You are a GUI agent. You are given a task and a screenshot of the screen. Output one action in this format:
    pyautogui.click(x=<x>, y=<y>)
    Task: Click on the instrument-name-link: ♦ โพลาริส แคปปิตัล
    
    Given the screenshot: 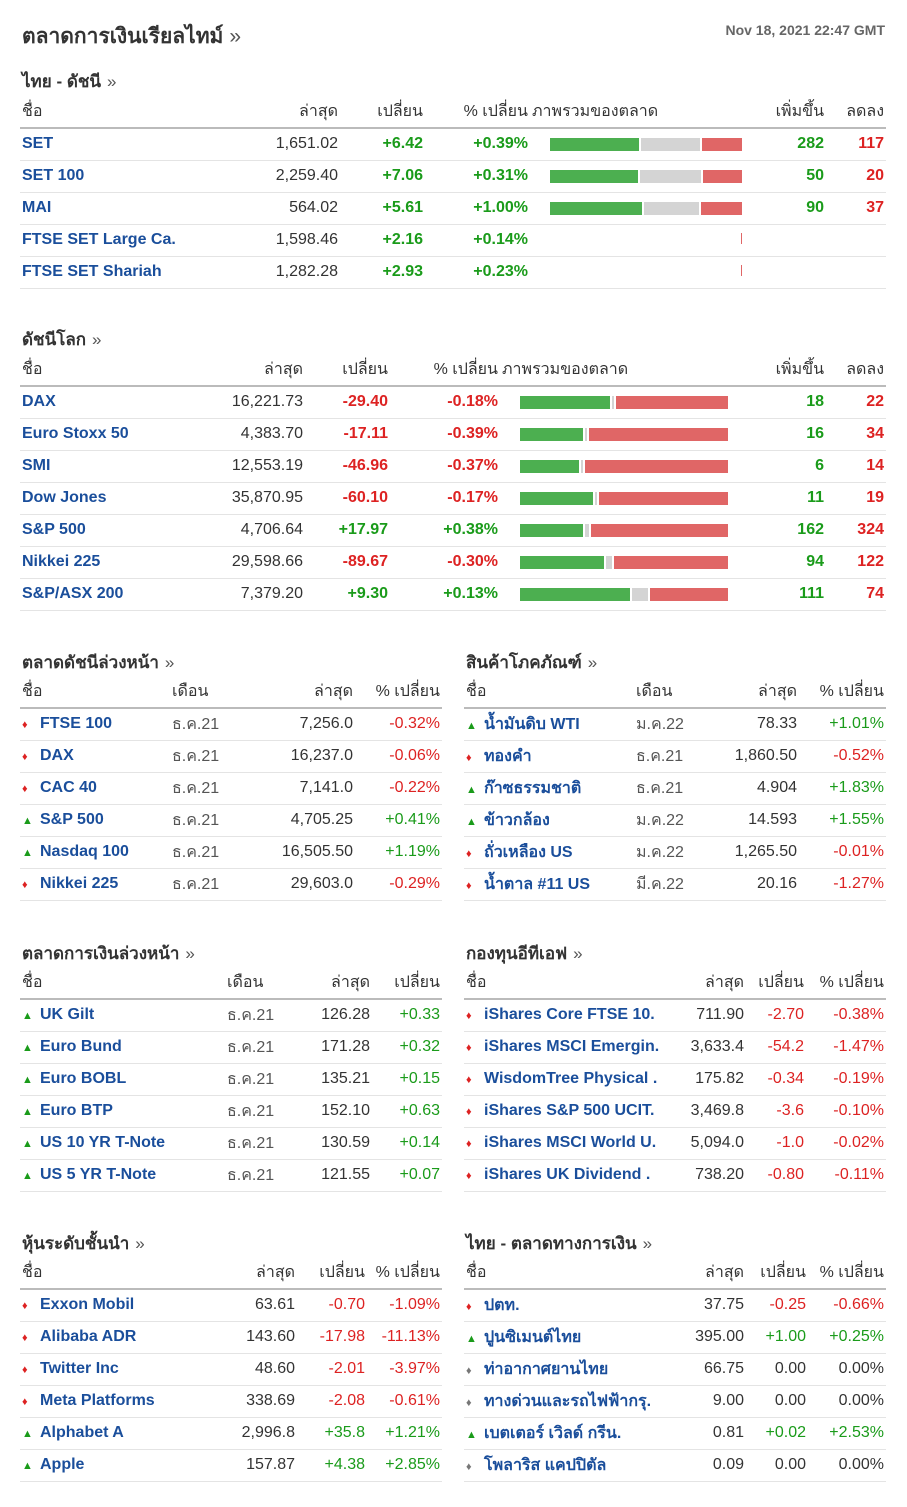 What is the action you would take?
    pyautogui.click(x=570, y=1465)
    